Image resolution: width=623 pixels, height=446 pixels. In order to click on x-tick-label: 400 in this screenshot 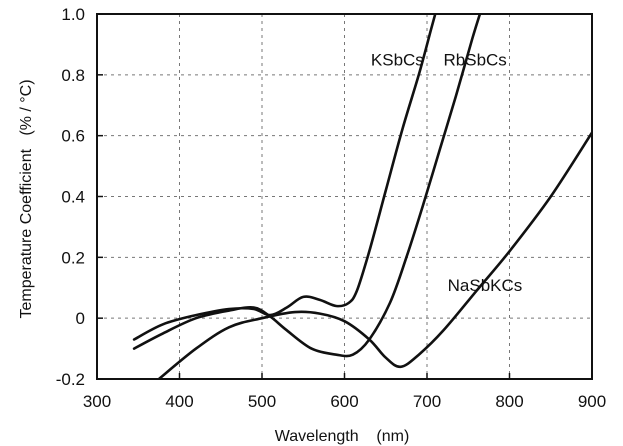, I will do `click(179, 401)`.